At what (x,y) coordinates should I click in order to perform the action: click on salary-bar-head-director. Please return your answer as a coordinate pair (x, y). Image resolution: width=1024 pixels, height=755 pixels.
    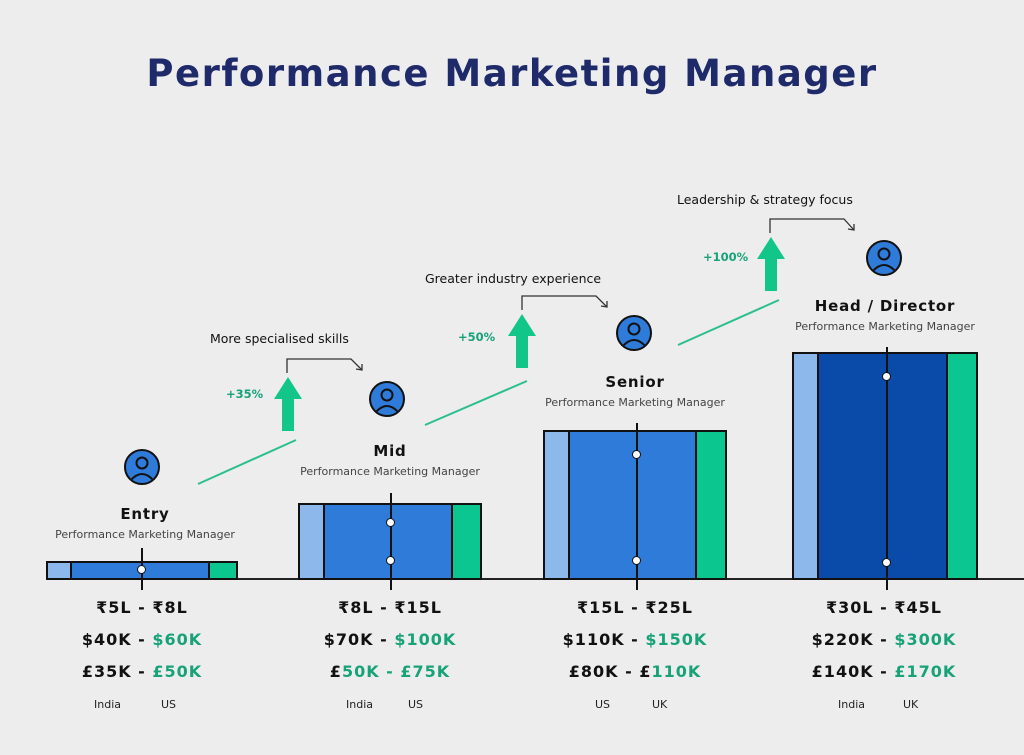
    Looking at the image, I should click on (885, 466).